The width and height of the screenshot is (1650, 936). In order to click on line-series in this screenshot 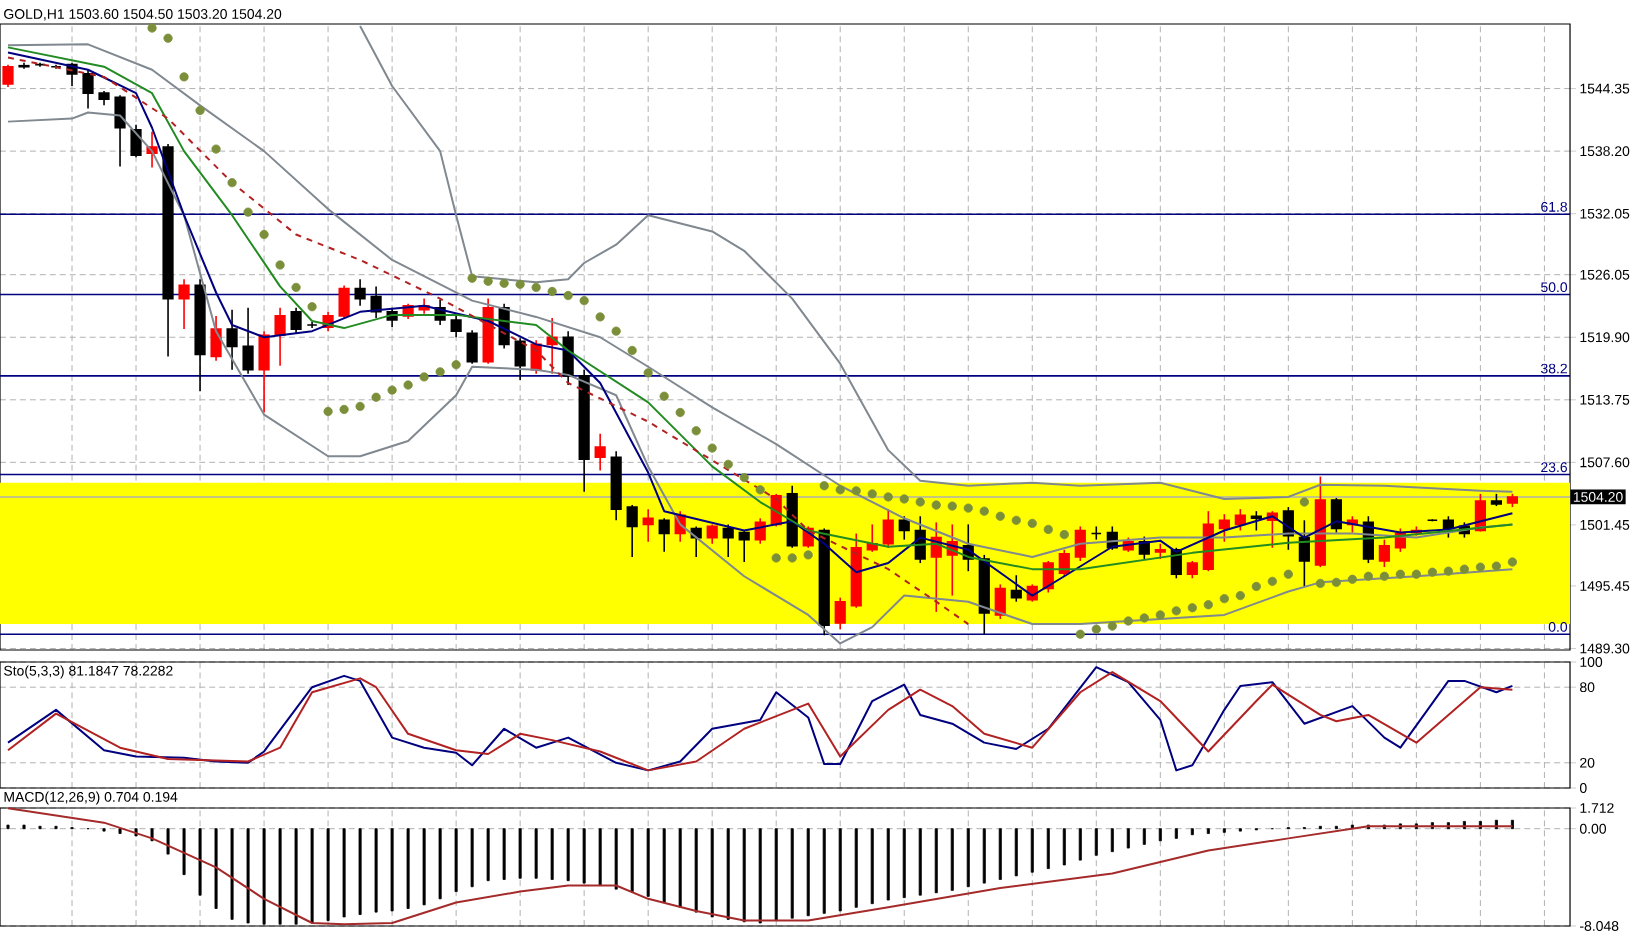, I will do `click(760, 866)`.